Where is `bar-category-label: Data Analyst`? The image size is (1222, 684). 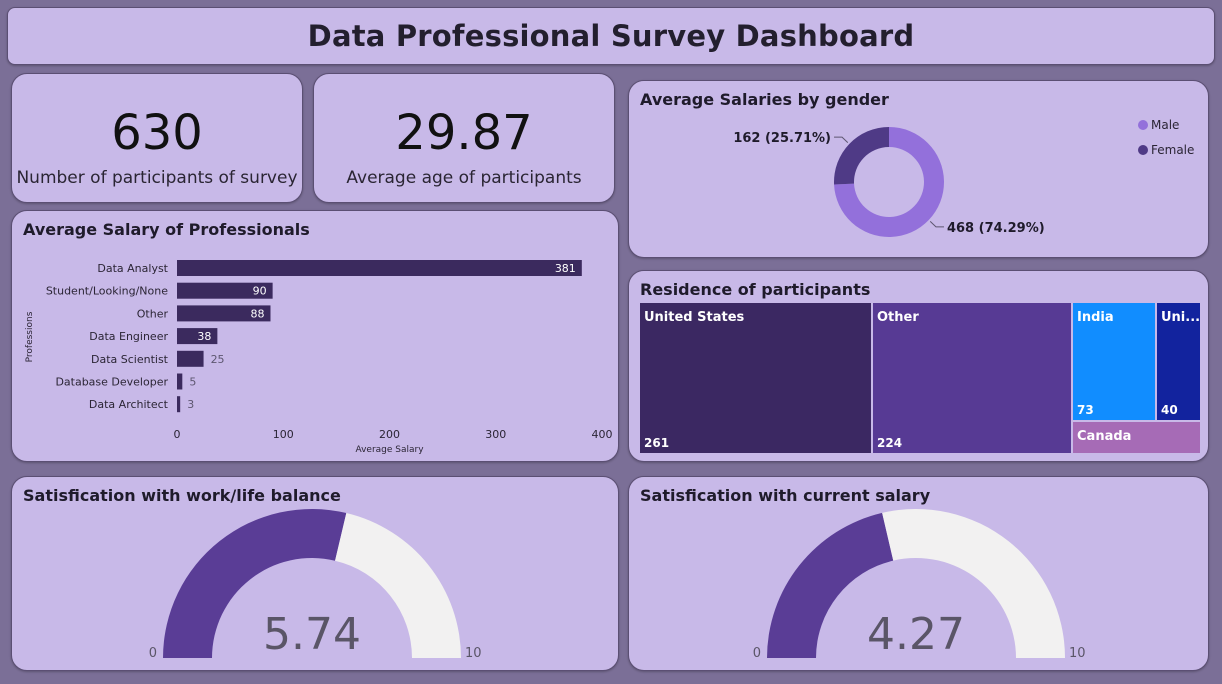
bar-category-label: Data Analyst is located at coordinates (132, 268).